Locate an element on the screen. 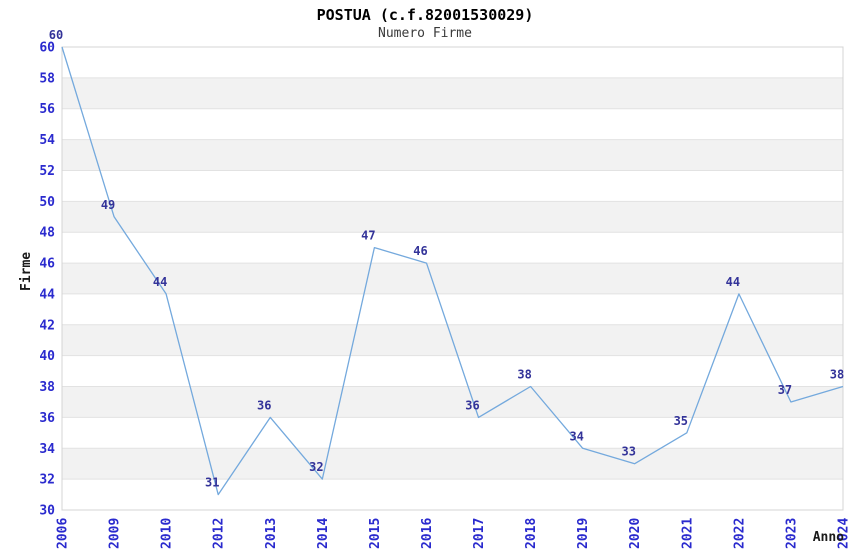  year-axis-tick-label: 2009 is located at coordinates (115, 533).